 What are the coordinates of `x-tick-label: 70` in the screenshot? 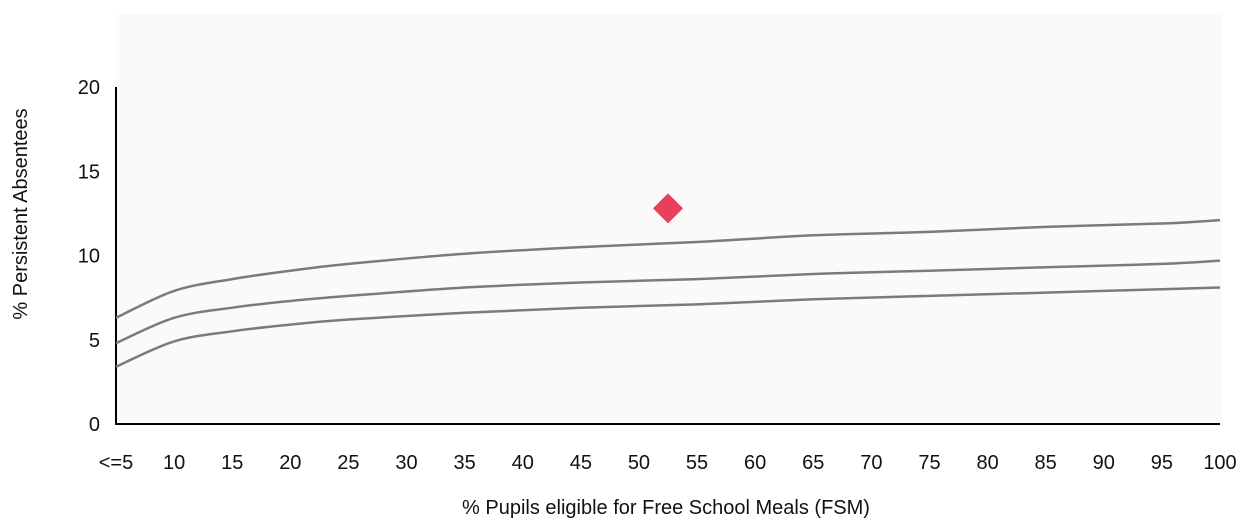 It's located at (871, 463).